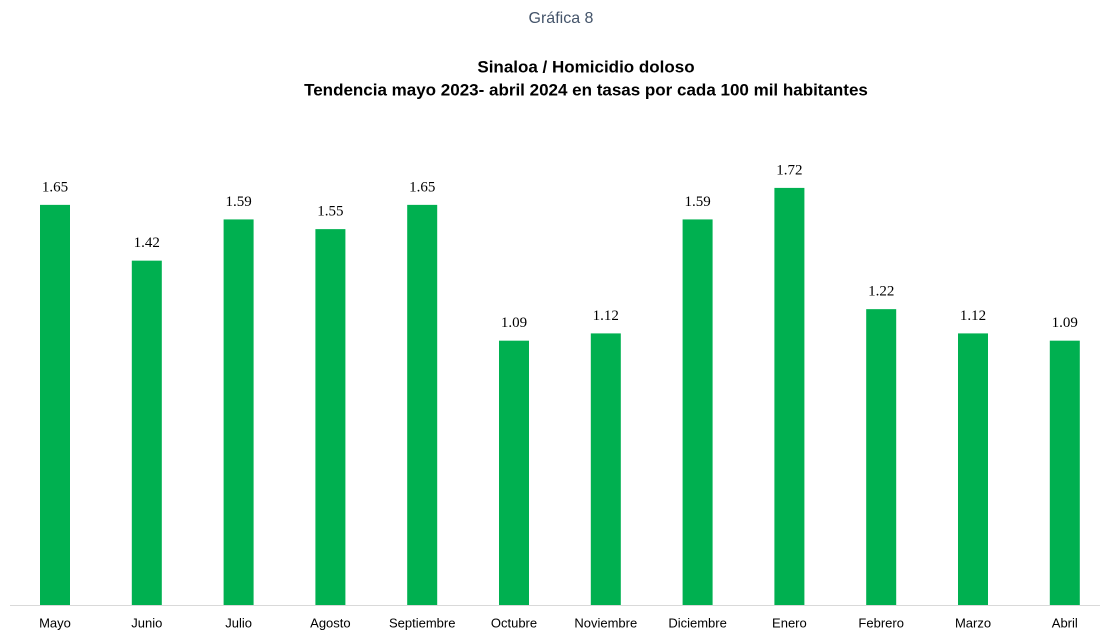 The width and height of the screenshot is (1103, 633). I want to click on data-label: 1.72, so click(789, 170).